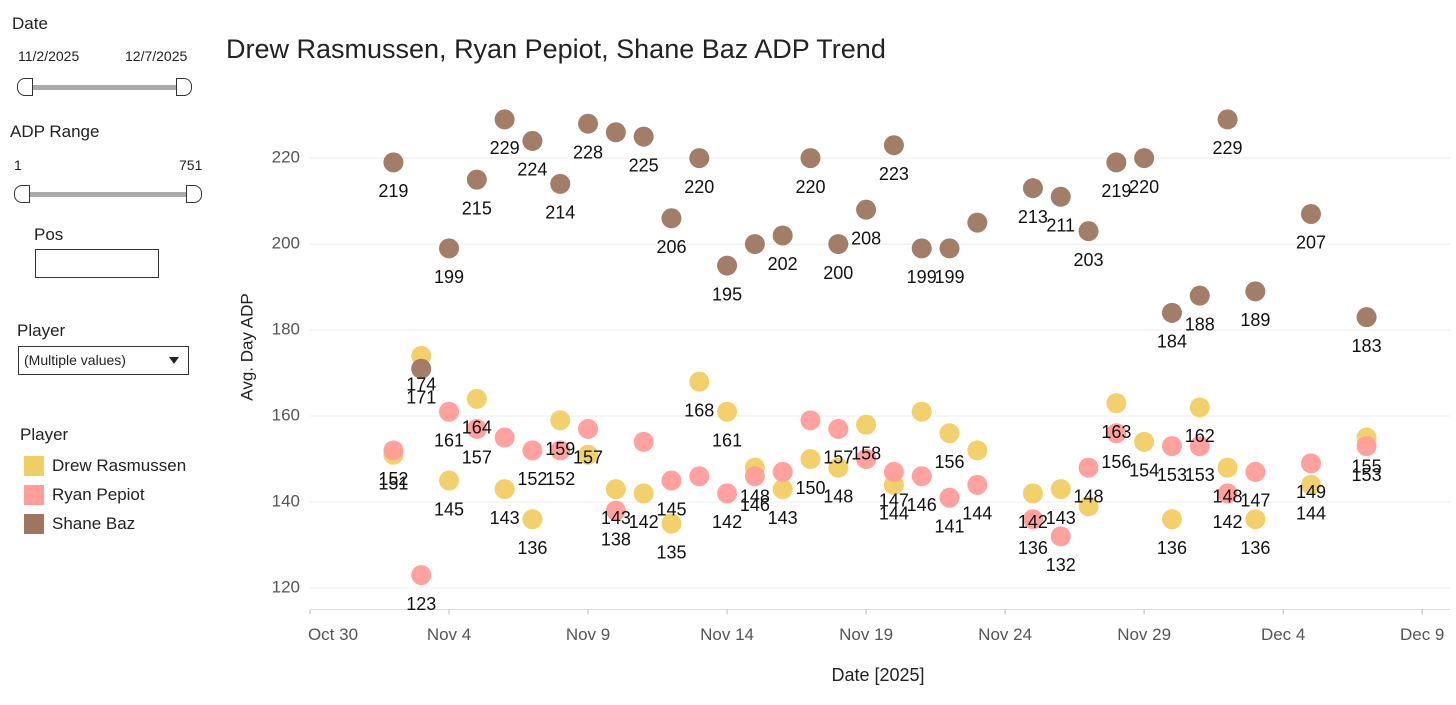 The width and height of the screenshot is (1456, 705). I want to click on data-label: 168, so click(699, 410).